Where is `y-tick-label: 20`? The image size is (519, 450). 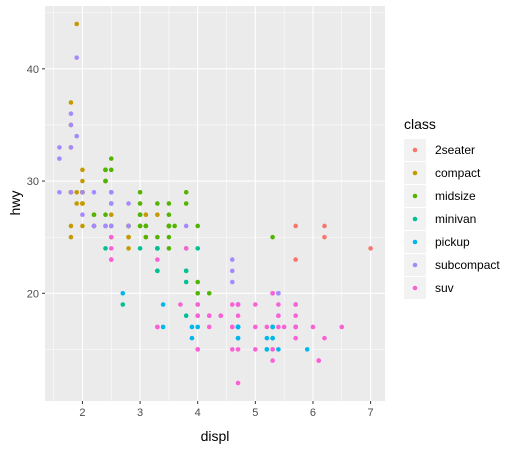
y-tick-label: 20 is located at coordinates (33, 294).